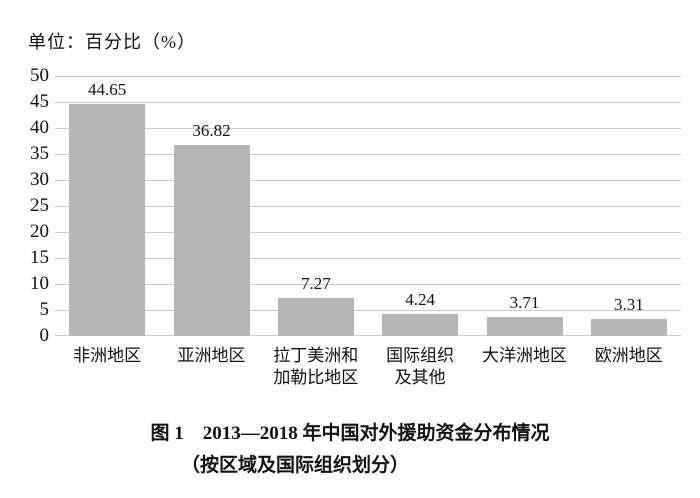 Image resolution: width=700 pixels, height=498 pixels. I want to click on bar-value-label: 44.65, so click(107, 89).